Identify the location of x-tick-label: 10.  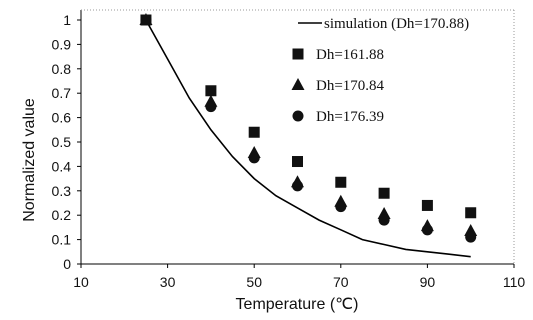
(81, 282).